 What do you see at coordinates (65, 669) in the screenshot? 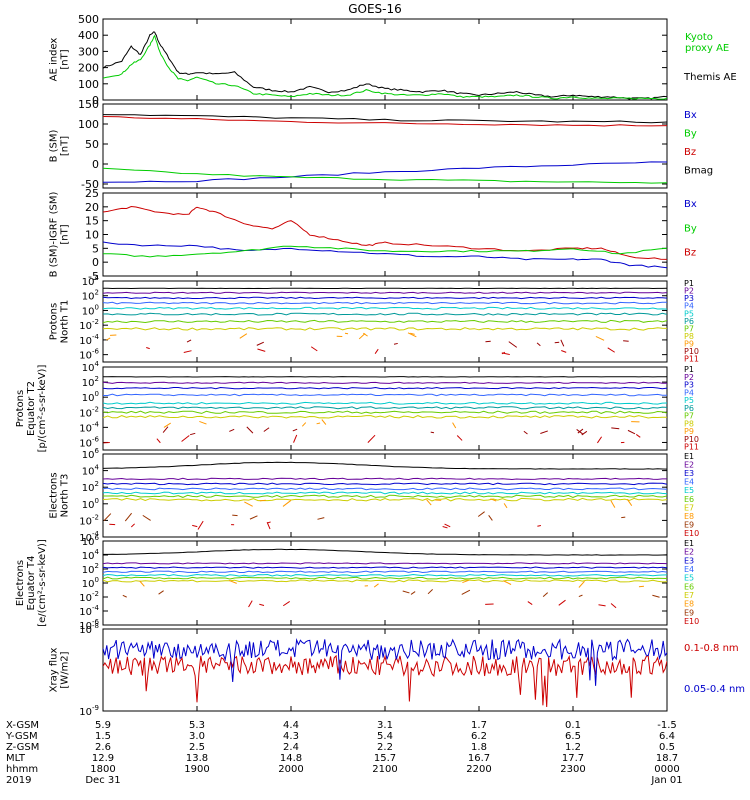
I see `y-axis-label: [W/m2]` at bounding box center [65, 669].